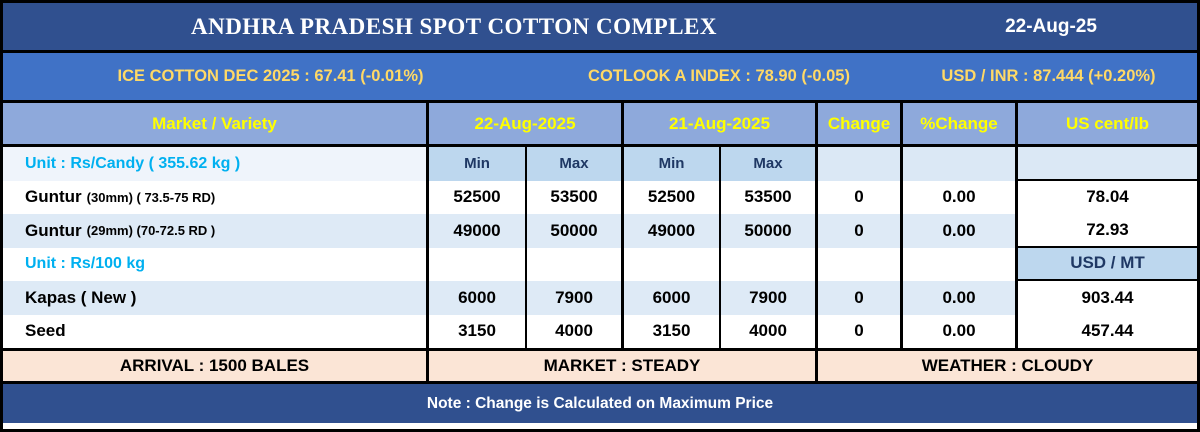 The width and height of the screenshot is (1200, 432). I want to click on page-title: ANDHRA PRADESH SPOT COTTON COMPLEX, so click(454, 26).